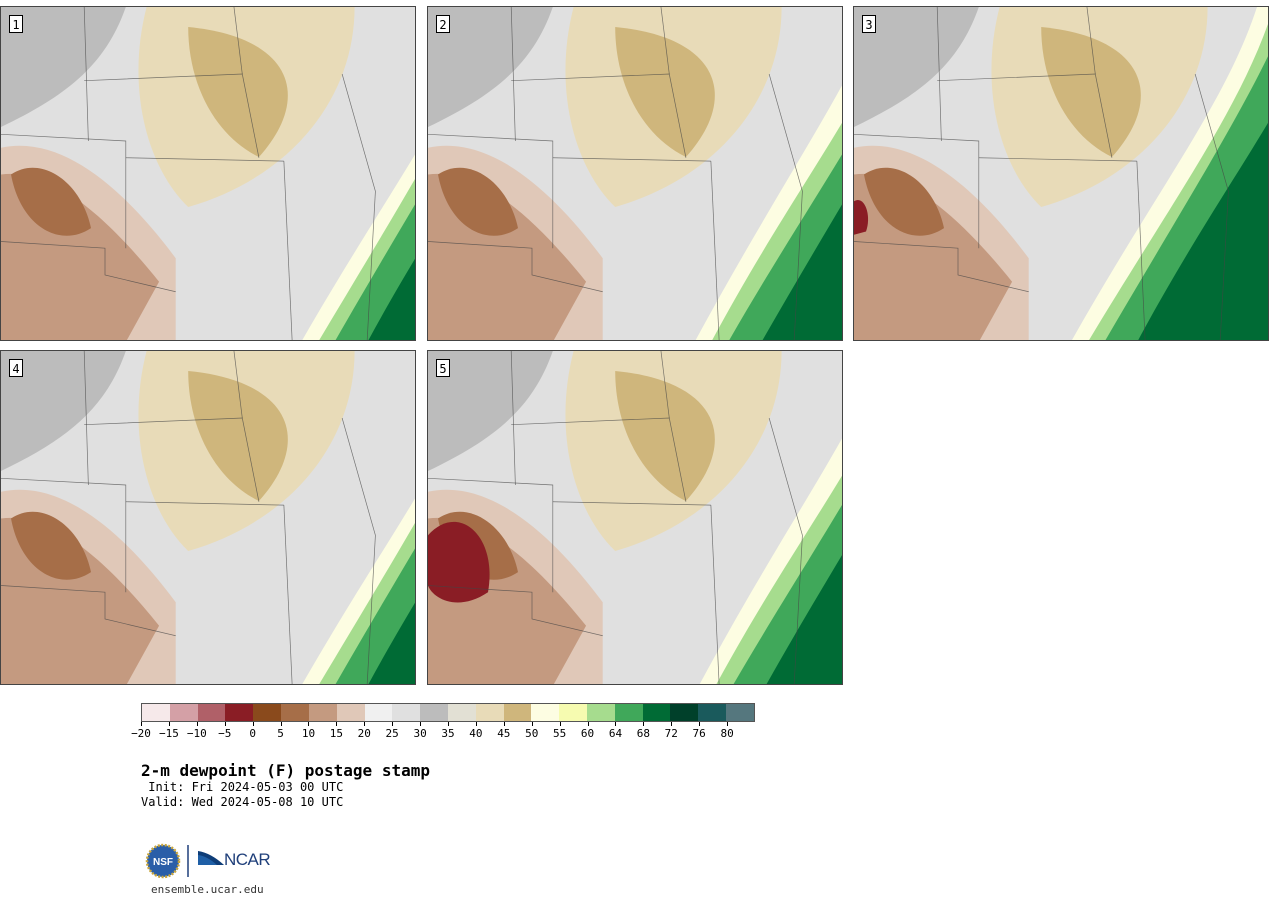 This screenshot has width=1280, height=901. Describe the element at coordinates (643, 733) in the screenshot. I see `colorbar-tick-label: 68` at that location.